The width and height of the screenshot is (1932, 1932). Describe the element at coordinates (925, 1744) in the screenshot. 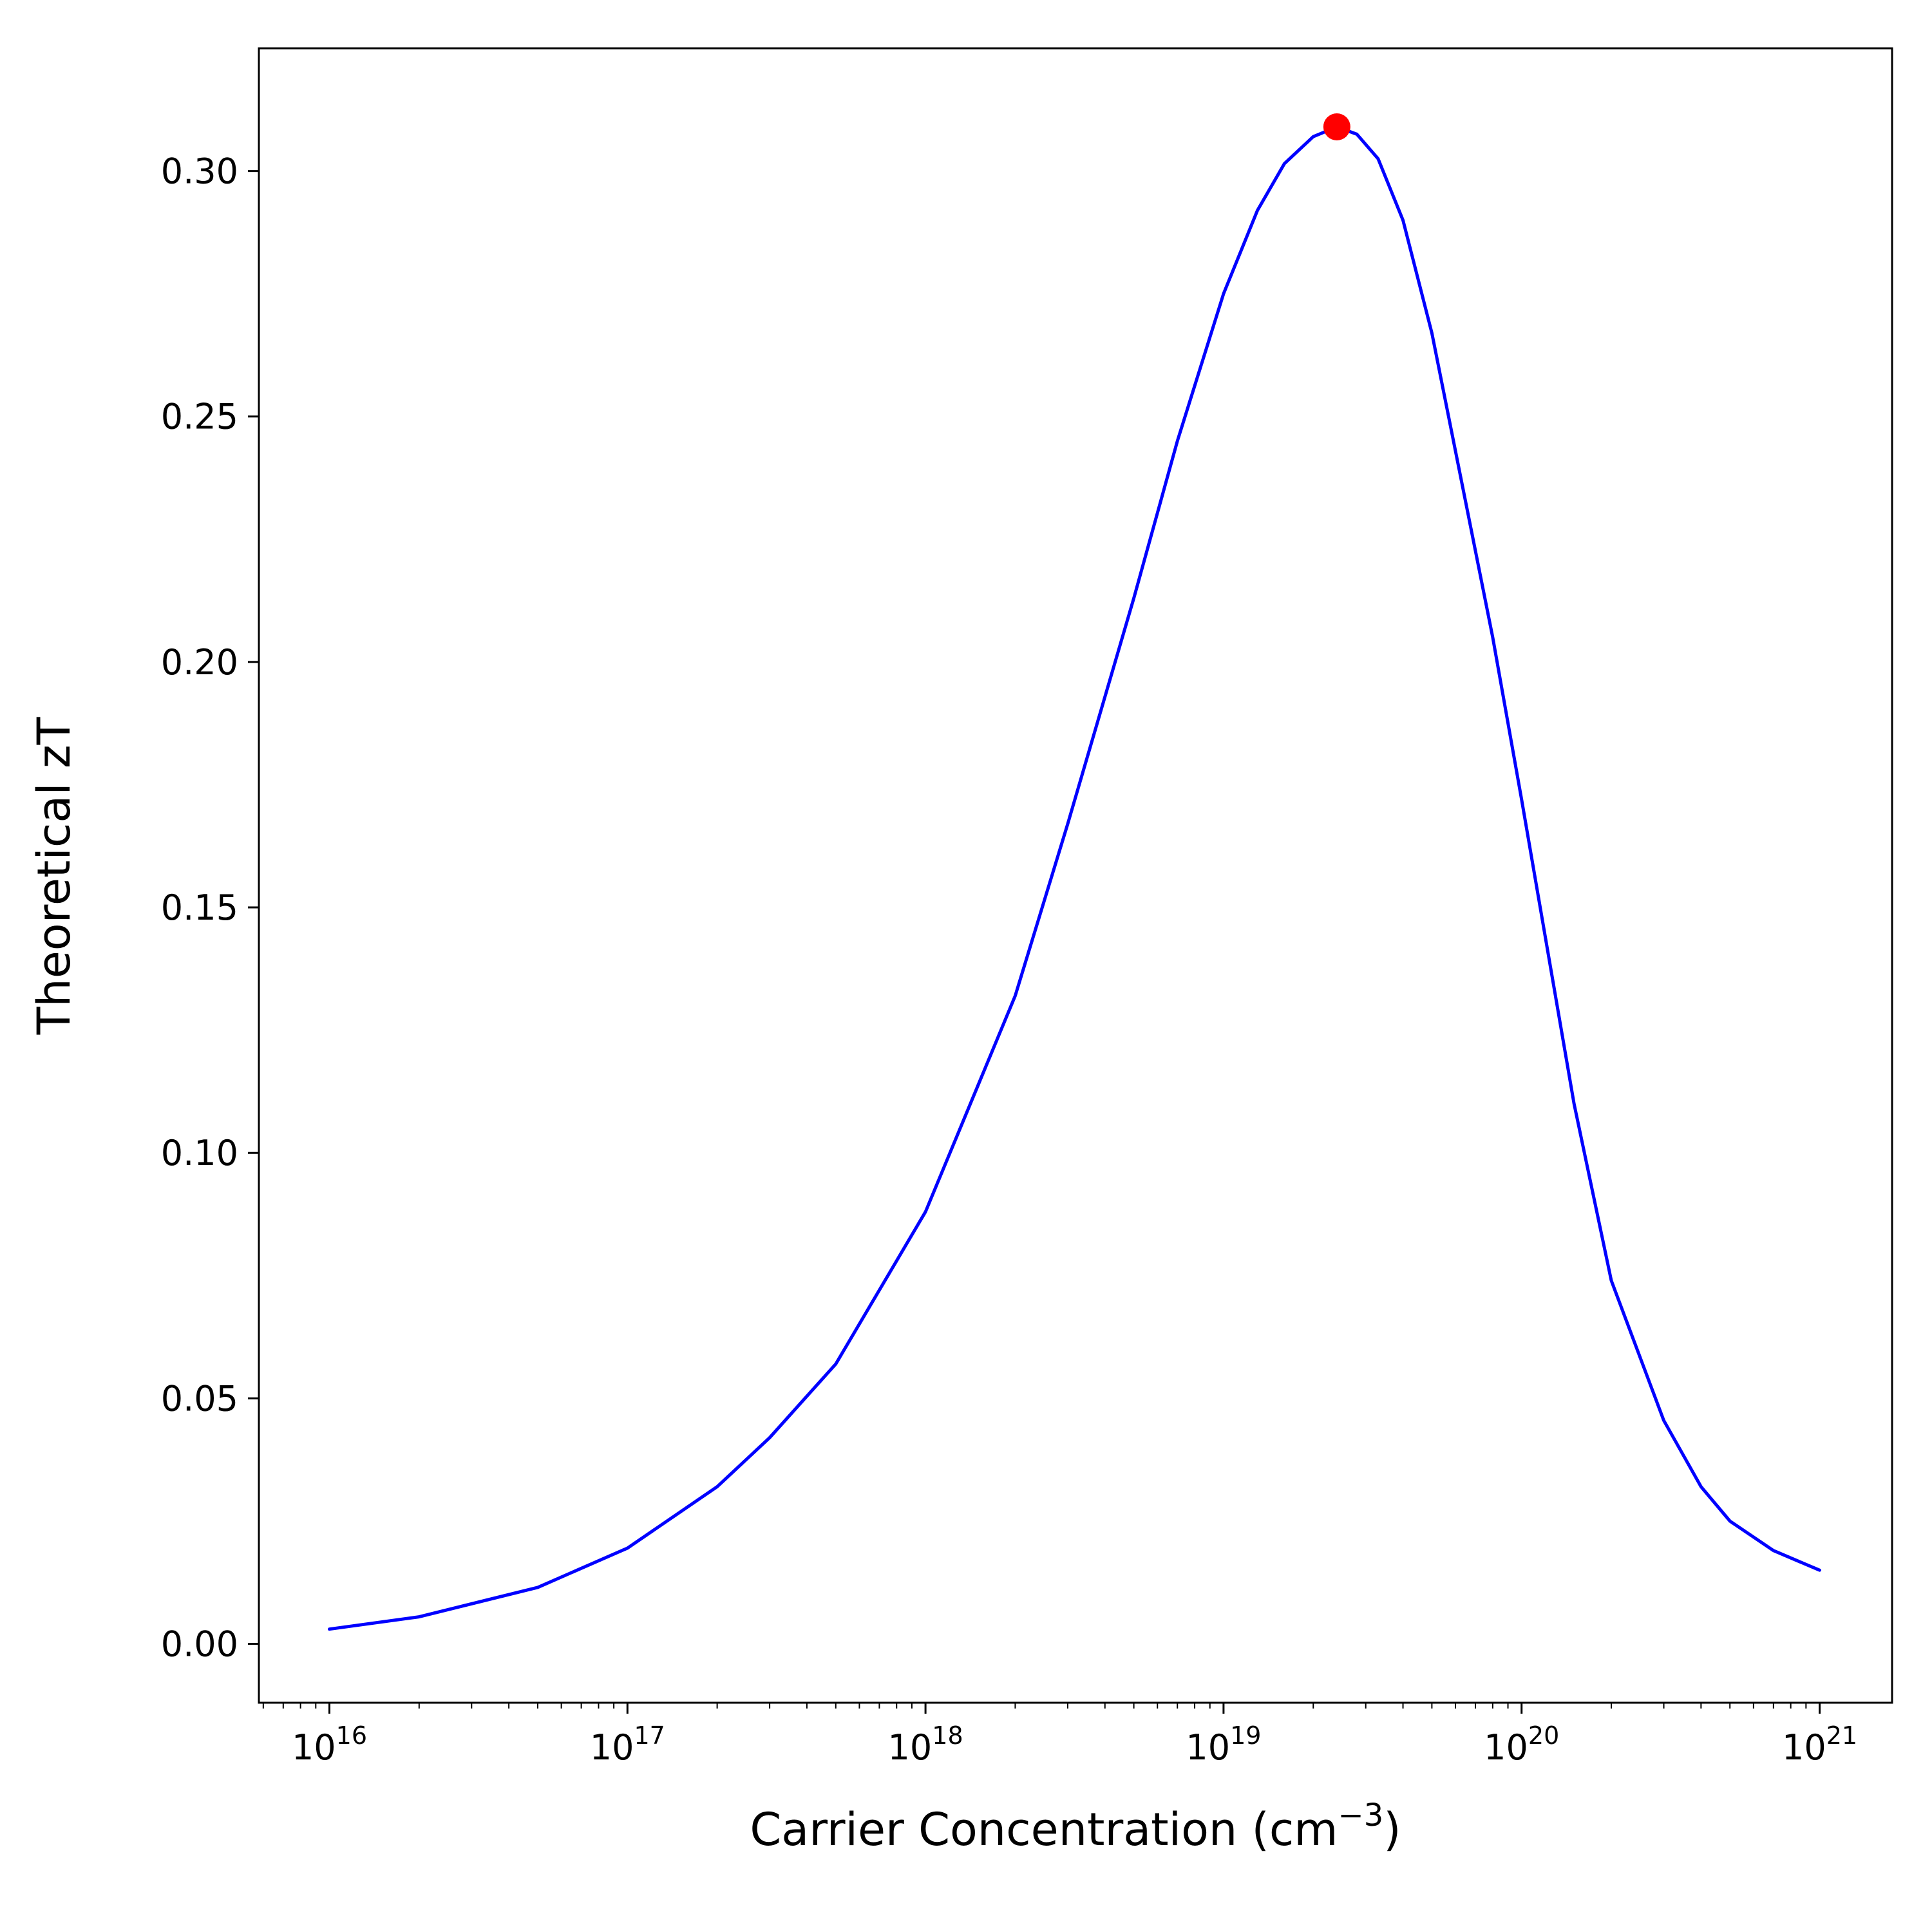

I see `x-tick-label: 1018` at that location.